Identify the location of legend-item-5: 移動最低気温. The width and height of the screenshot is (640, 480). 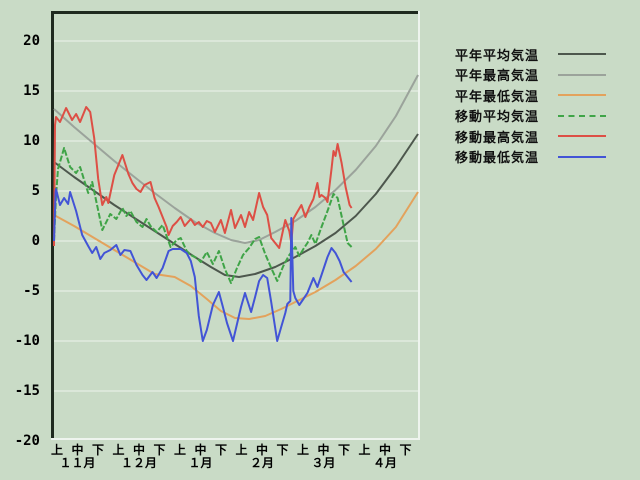
(530, 157).